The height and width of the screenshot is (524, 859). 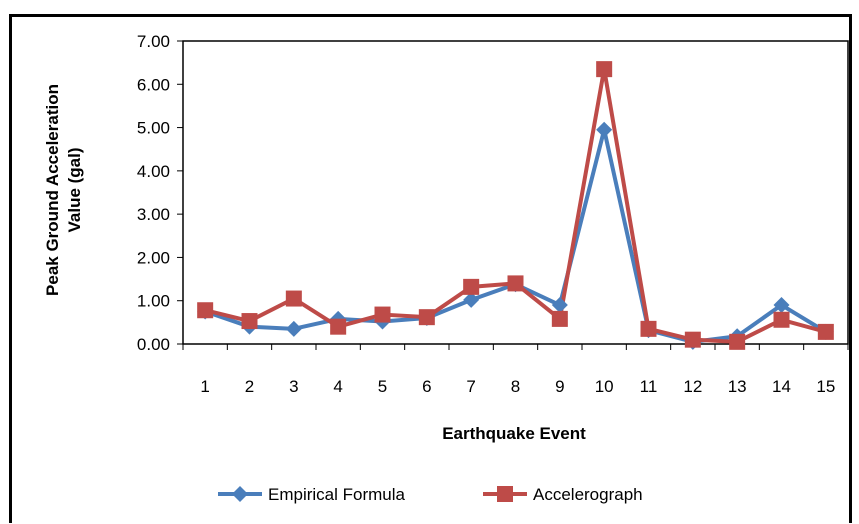 What do you see at coordinates (153, 128) in the screenshot?
I see `y-tick-label: 5.00` at bounding box center [153, 128].